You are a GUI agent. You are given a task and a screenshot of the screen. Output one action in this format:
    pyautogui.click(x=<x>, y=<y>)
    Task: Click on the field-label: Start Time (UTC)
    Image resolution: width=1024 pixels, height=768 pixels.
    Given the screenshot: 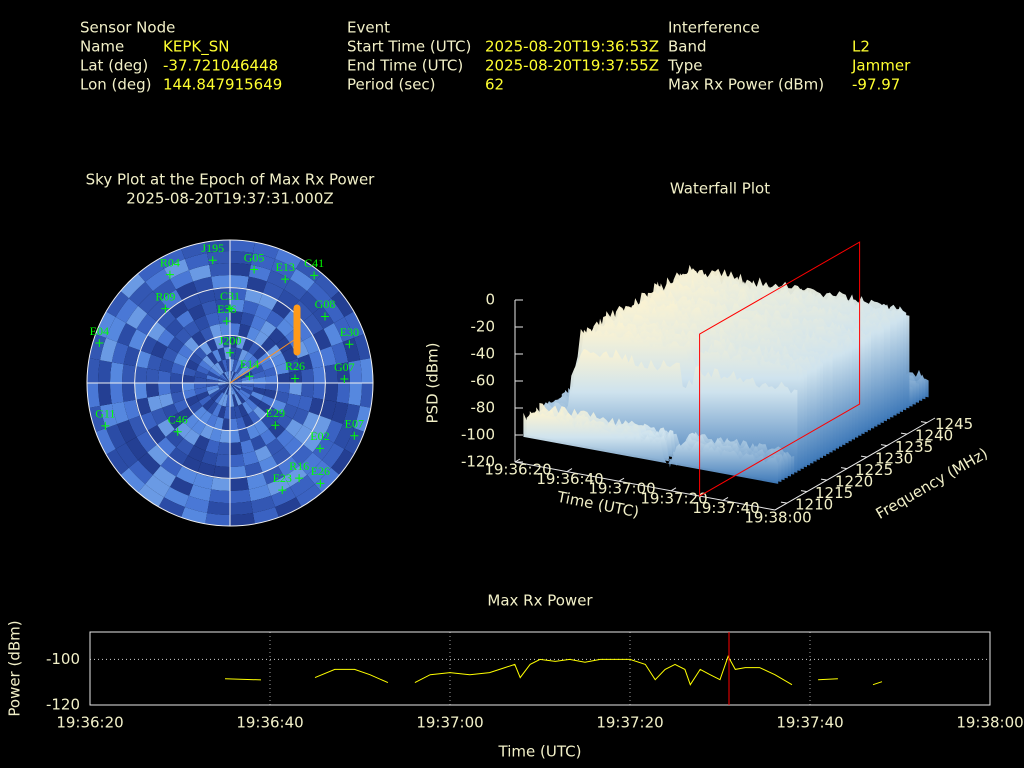 What is the action you would take?
    pyautogui.click(x=409, y=47)
    